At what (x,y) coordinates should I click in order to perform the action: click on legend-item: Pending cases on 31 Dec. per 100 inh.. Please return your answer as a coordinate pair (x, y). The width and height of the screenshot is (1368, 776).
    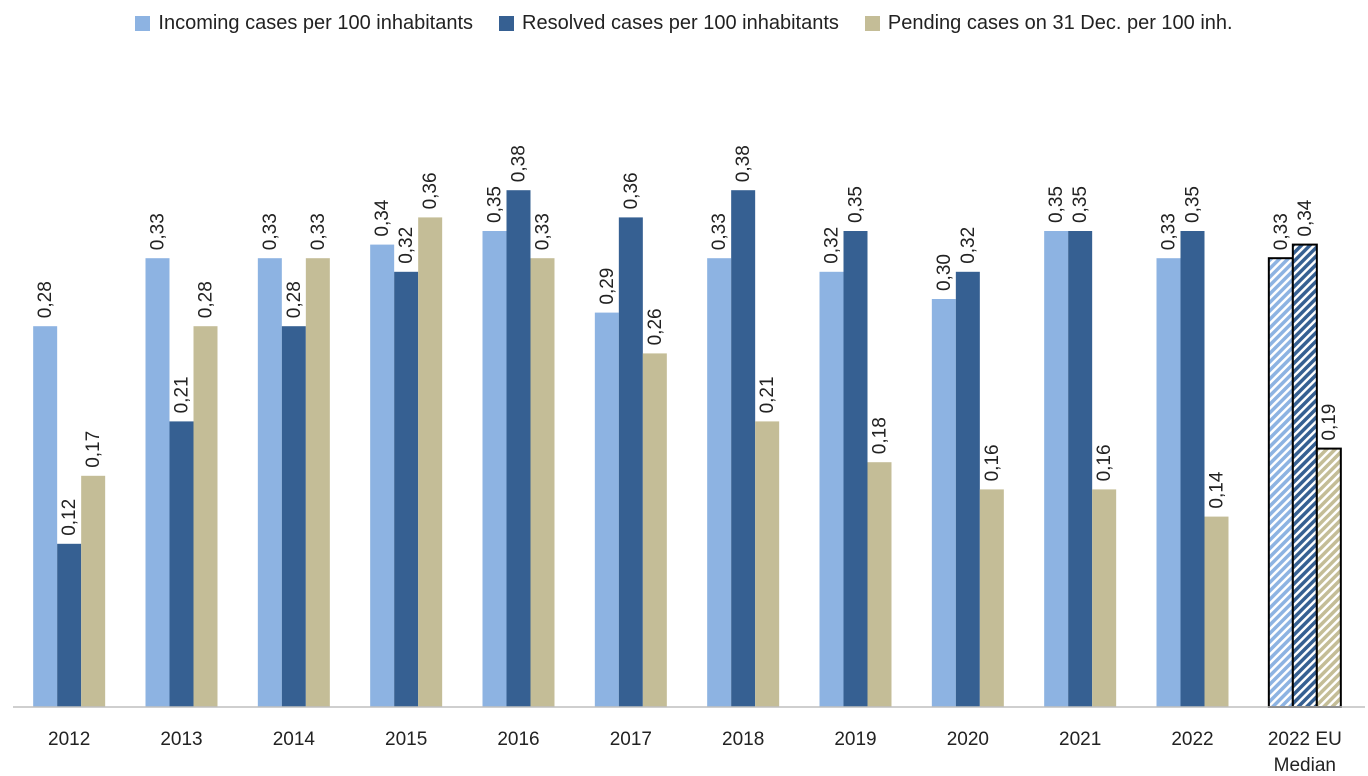
    Looking at the image, I should click on (1048, 23).